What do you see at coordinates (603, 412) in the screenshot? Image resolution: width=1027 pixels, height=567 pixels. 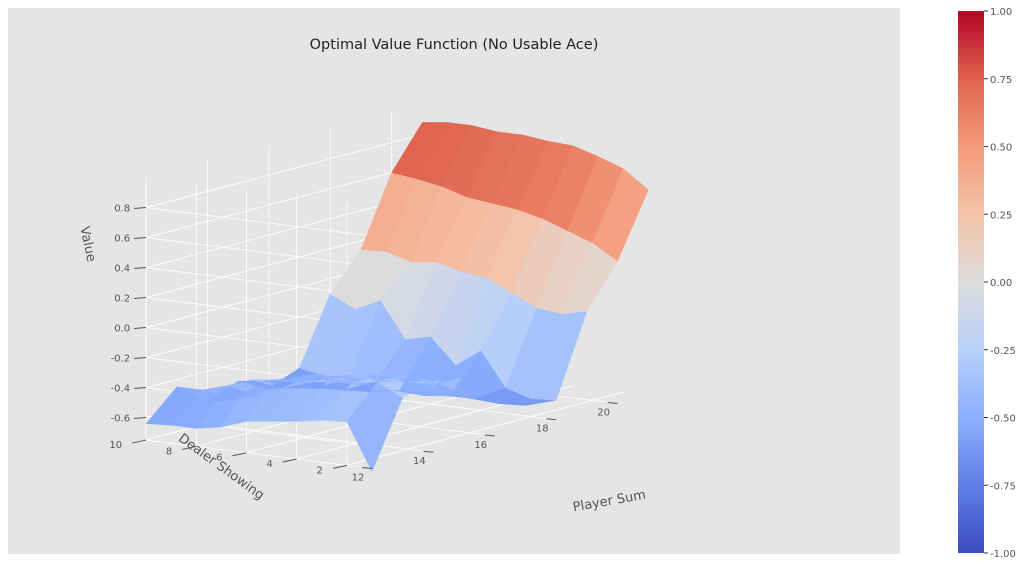 I see `x-tick-label: 20` at bounding box center [603, 412].